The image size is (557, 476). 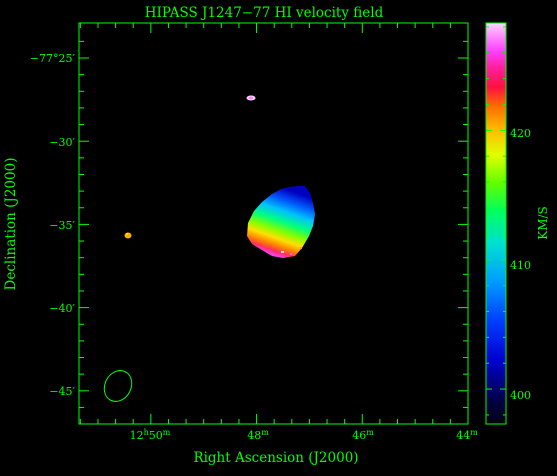 I want to click on x-tick-label: 12h50m, so click(x=150, y=435).